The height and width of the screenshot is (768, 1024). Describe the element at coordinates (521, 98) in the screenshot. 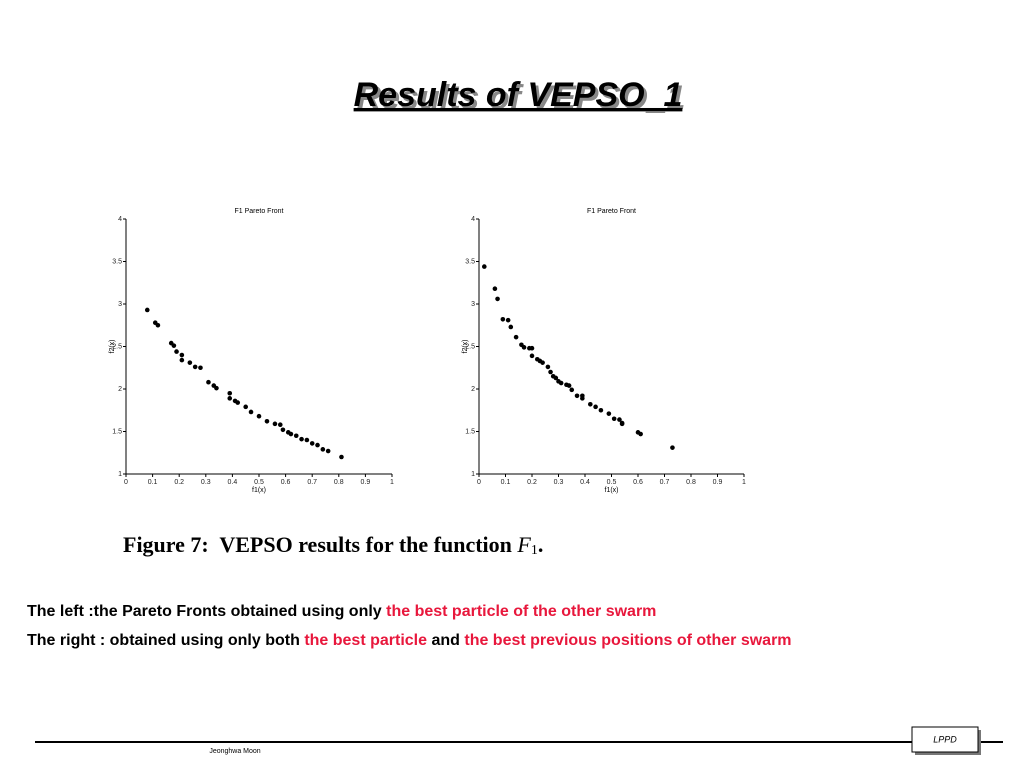

I see `title-shadow: Results of VEPSO_1` at that location.